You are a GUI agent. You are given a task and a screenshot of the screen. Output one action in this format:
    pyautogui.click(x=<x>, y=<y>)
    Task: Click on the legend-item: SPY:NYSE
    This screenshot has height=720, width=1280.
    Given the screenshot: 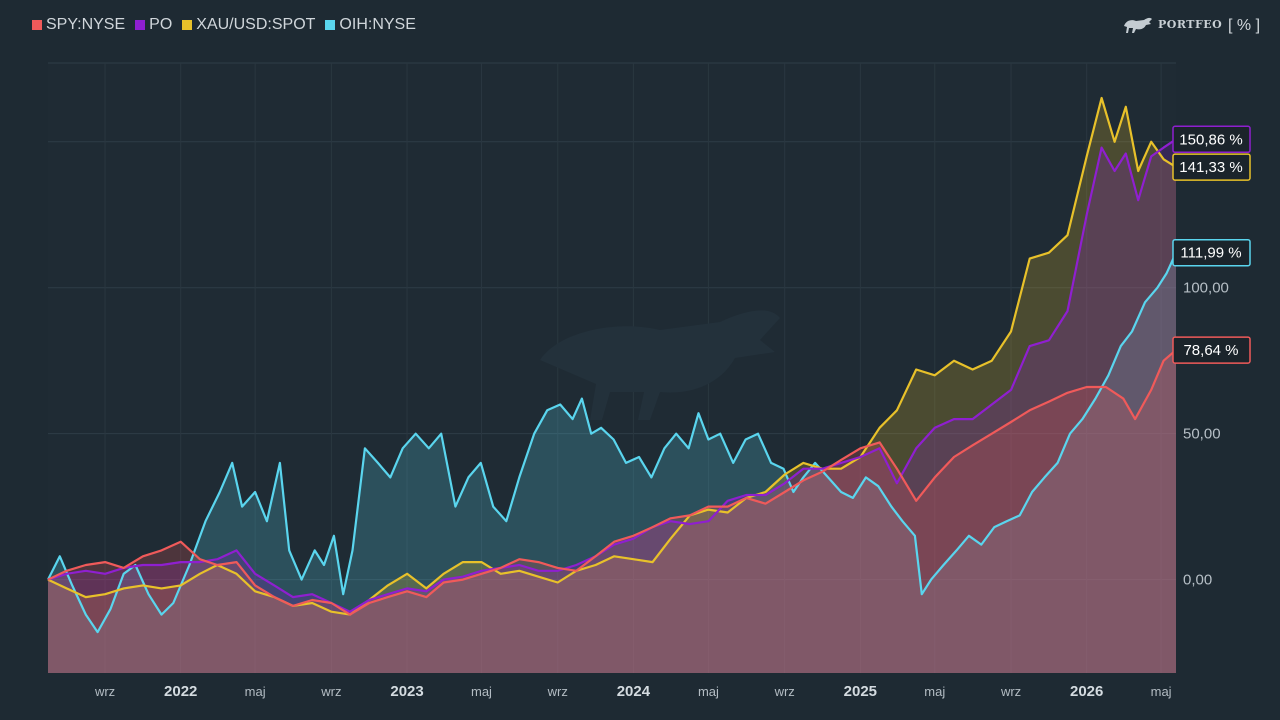 What is the action you would take?
    pyautogui.click(x=78, y=25)
    